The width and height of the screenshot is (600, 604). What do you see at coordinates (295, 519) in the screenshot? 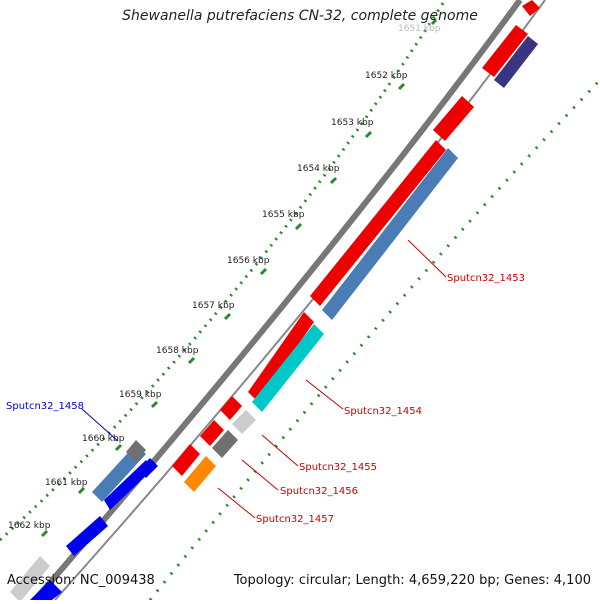
I see `gene-label: Sputcn32_1457` at bounding box center [295, 519].